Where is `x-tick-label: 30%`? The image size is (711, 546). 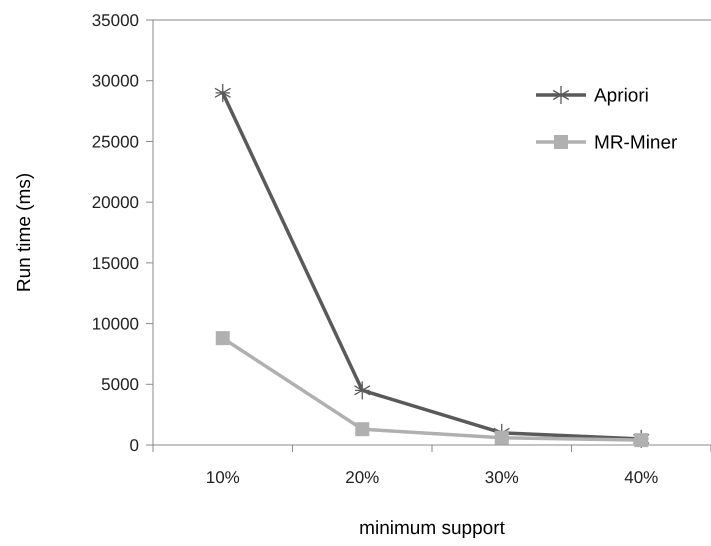
x-tick-label: 30% is located at coordinates (501, 477).